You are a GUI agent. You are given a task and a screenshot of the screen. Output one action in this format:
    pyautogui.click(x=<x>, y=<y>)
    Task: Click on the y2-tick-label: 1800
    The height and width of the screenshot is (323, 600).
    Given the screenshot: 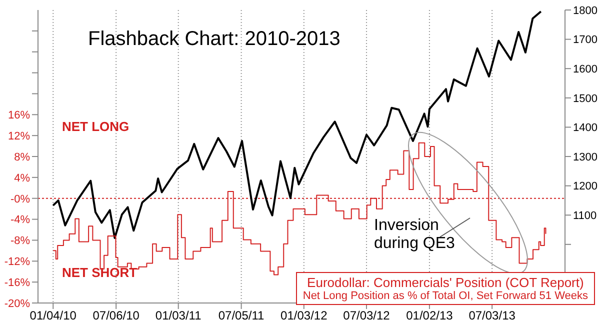 What is the action you would take?
    pyautogui.click(x=585, y=10)
    